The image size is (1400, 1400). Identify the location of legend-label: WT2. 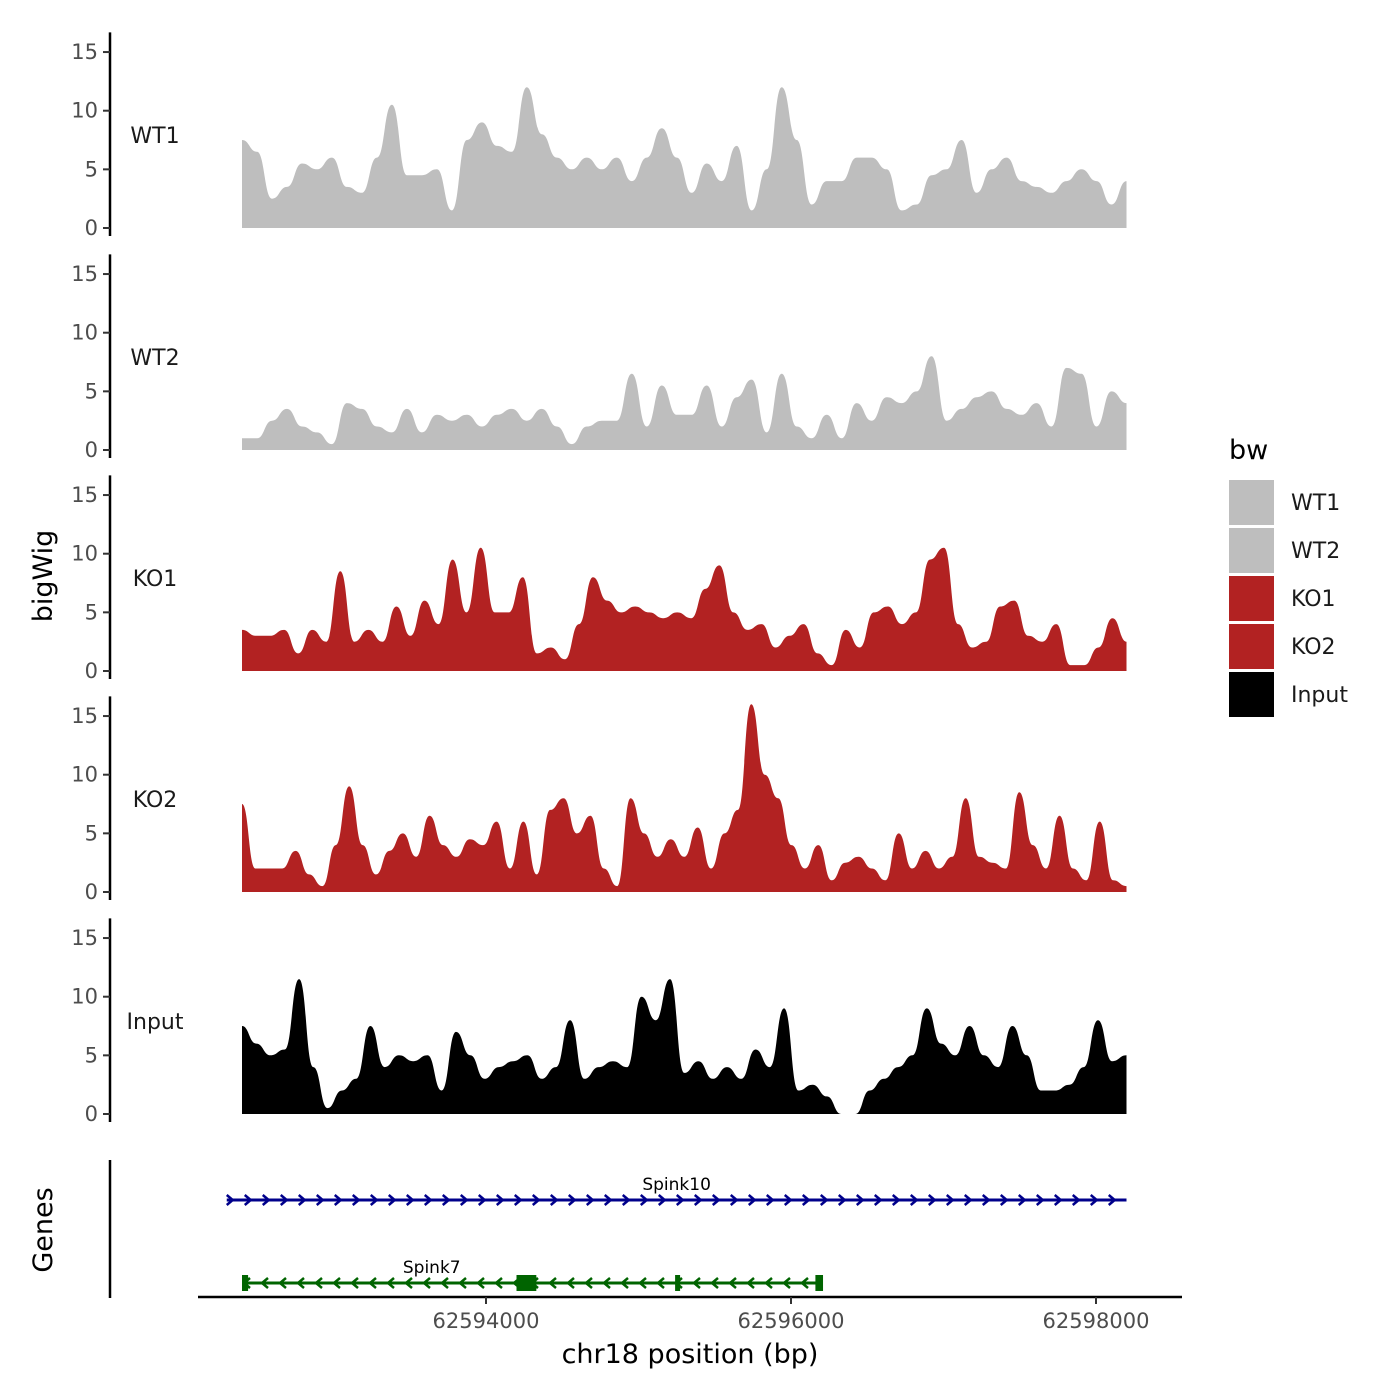
(1315, 551).